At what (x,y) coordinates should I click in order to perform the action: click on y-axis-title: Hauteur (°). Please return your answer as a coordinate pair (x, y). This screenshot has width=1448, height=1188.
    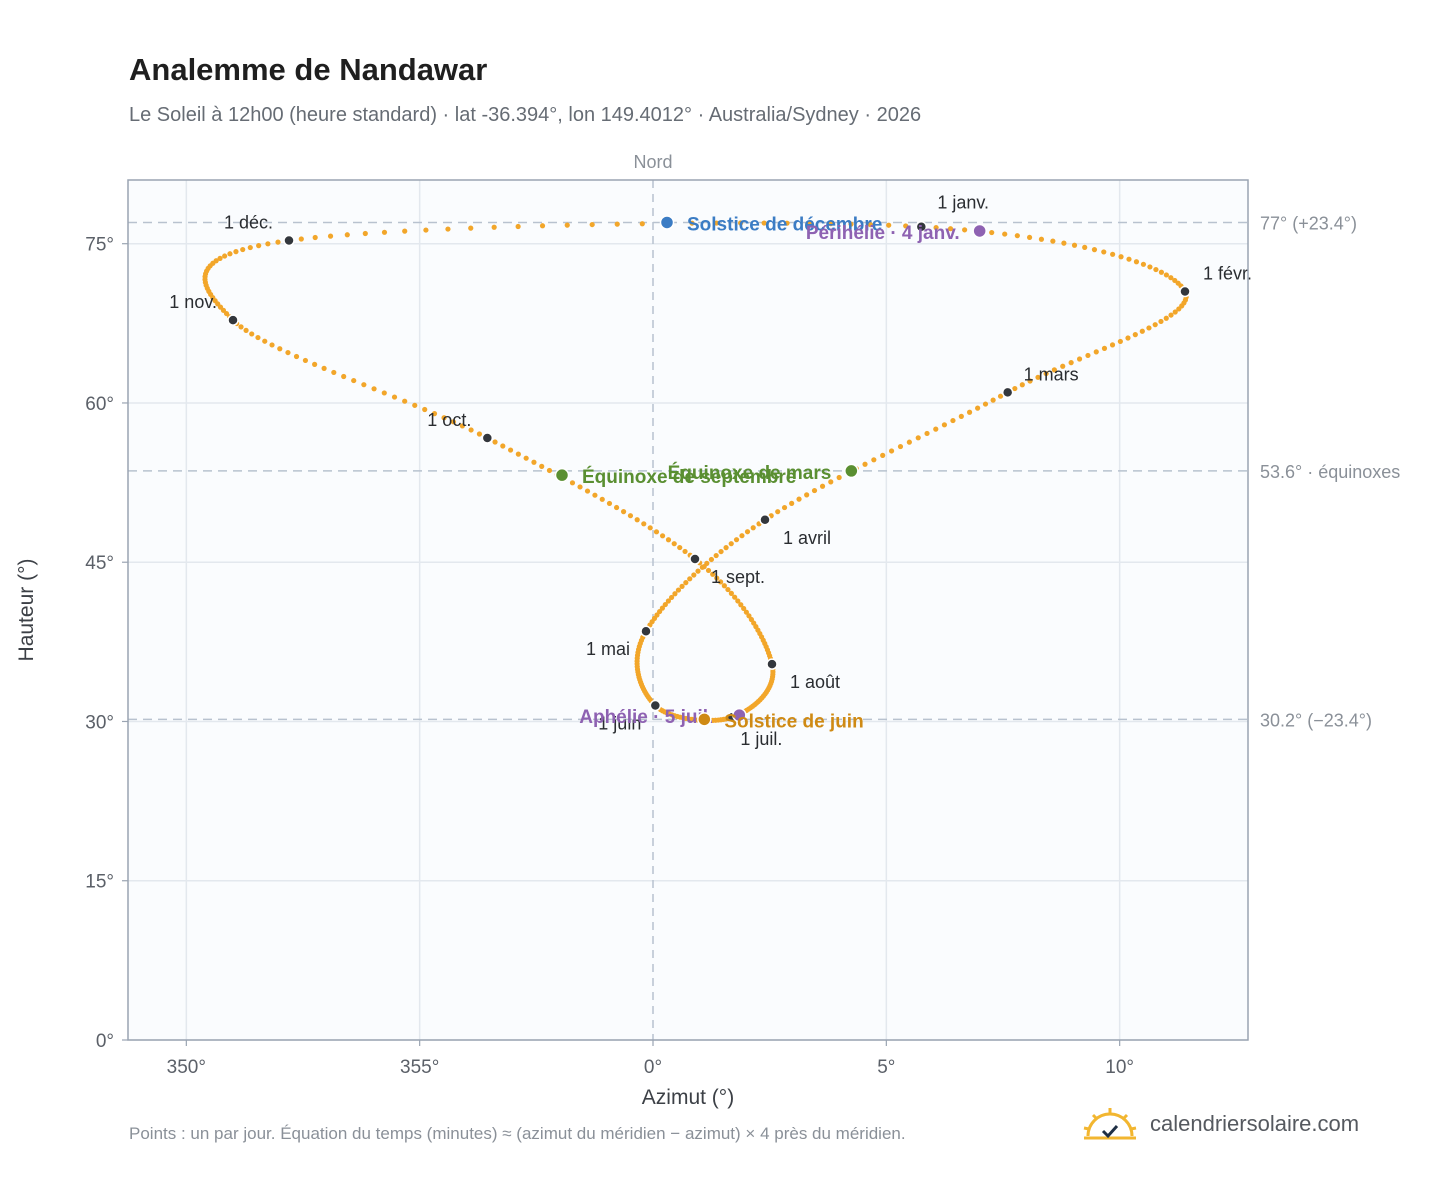
    Looking at the image, I should click on (26, 610).